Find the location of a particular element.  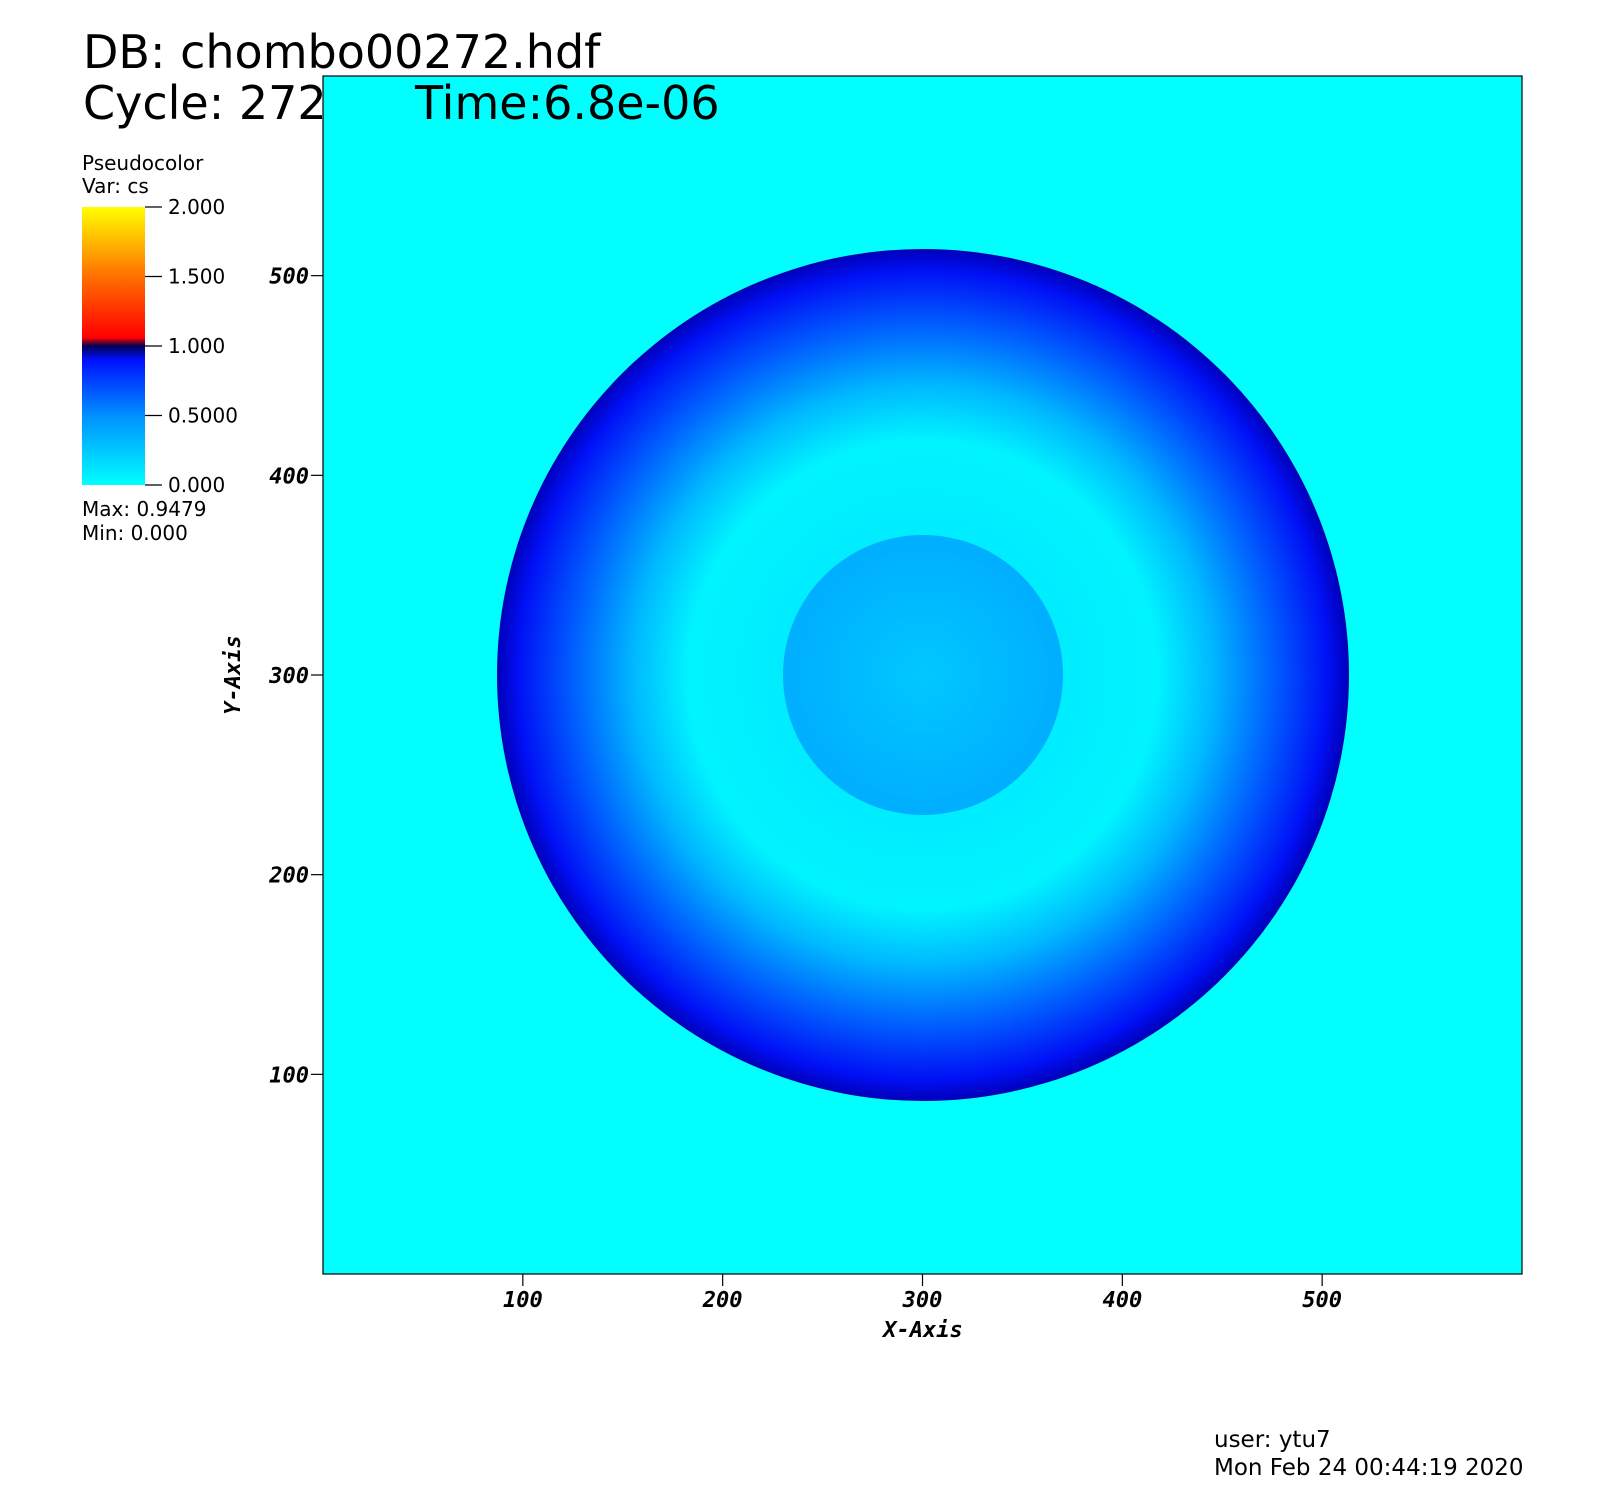

y-tick-label: 200 is located at coordinates (288, 876).